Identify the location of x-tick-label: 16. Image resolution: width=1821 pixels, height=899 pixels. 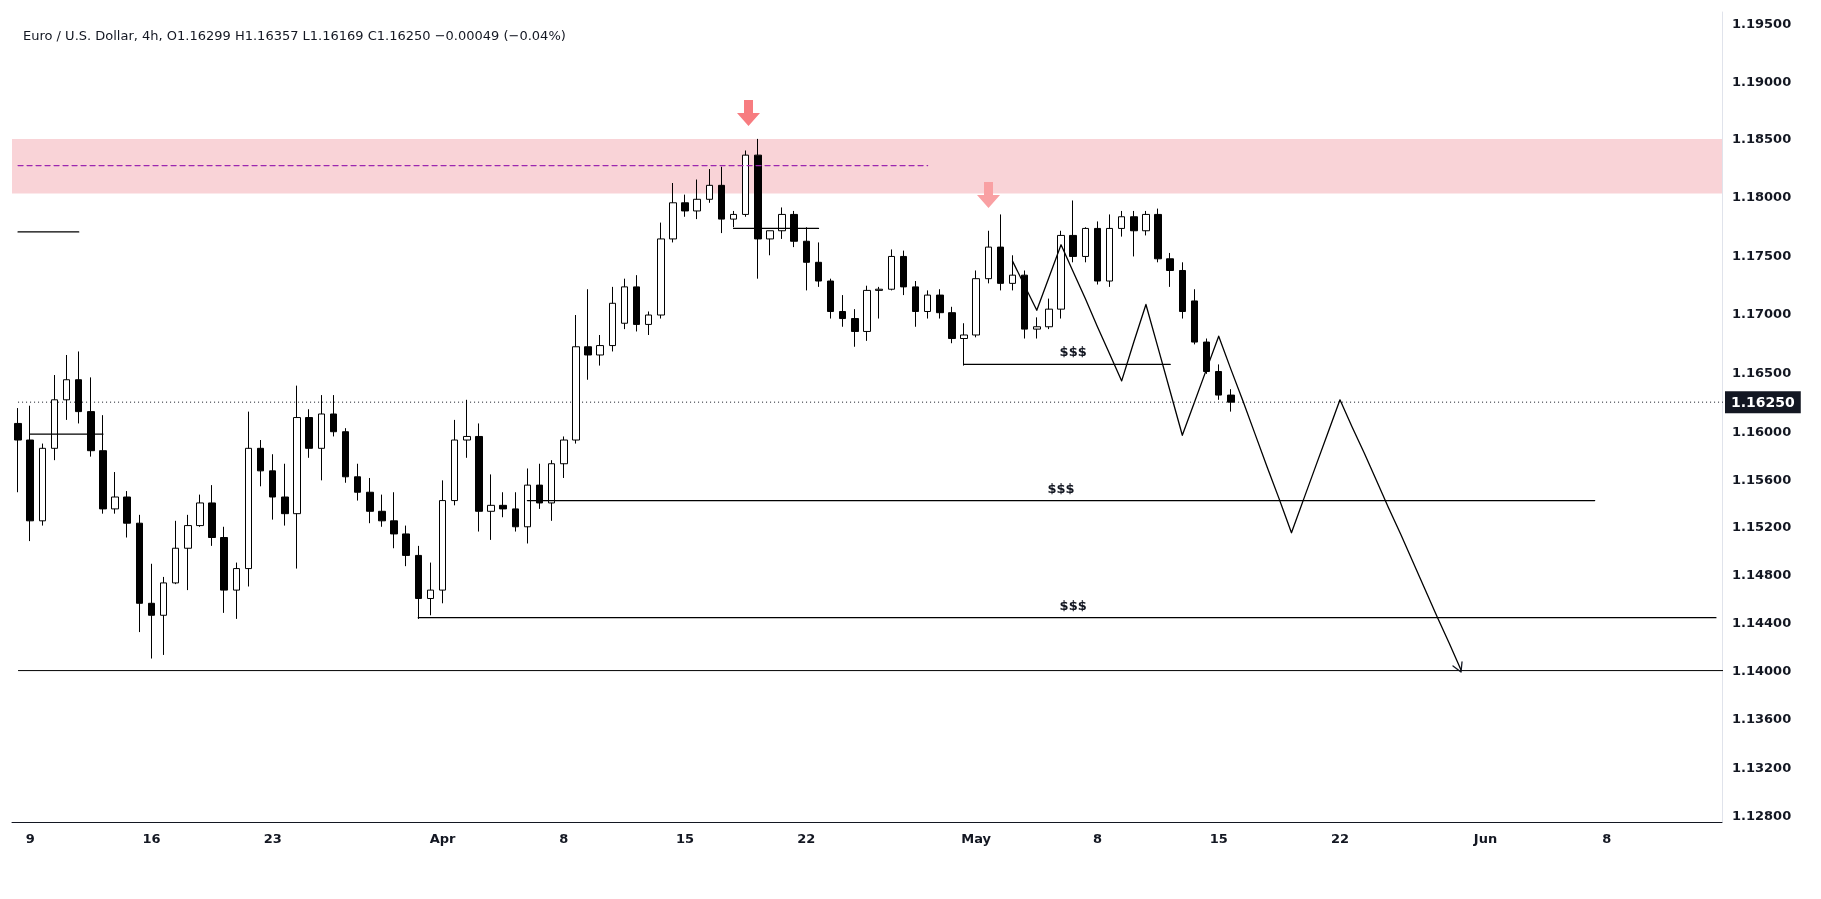
(151, 838).